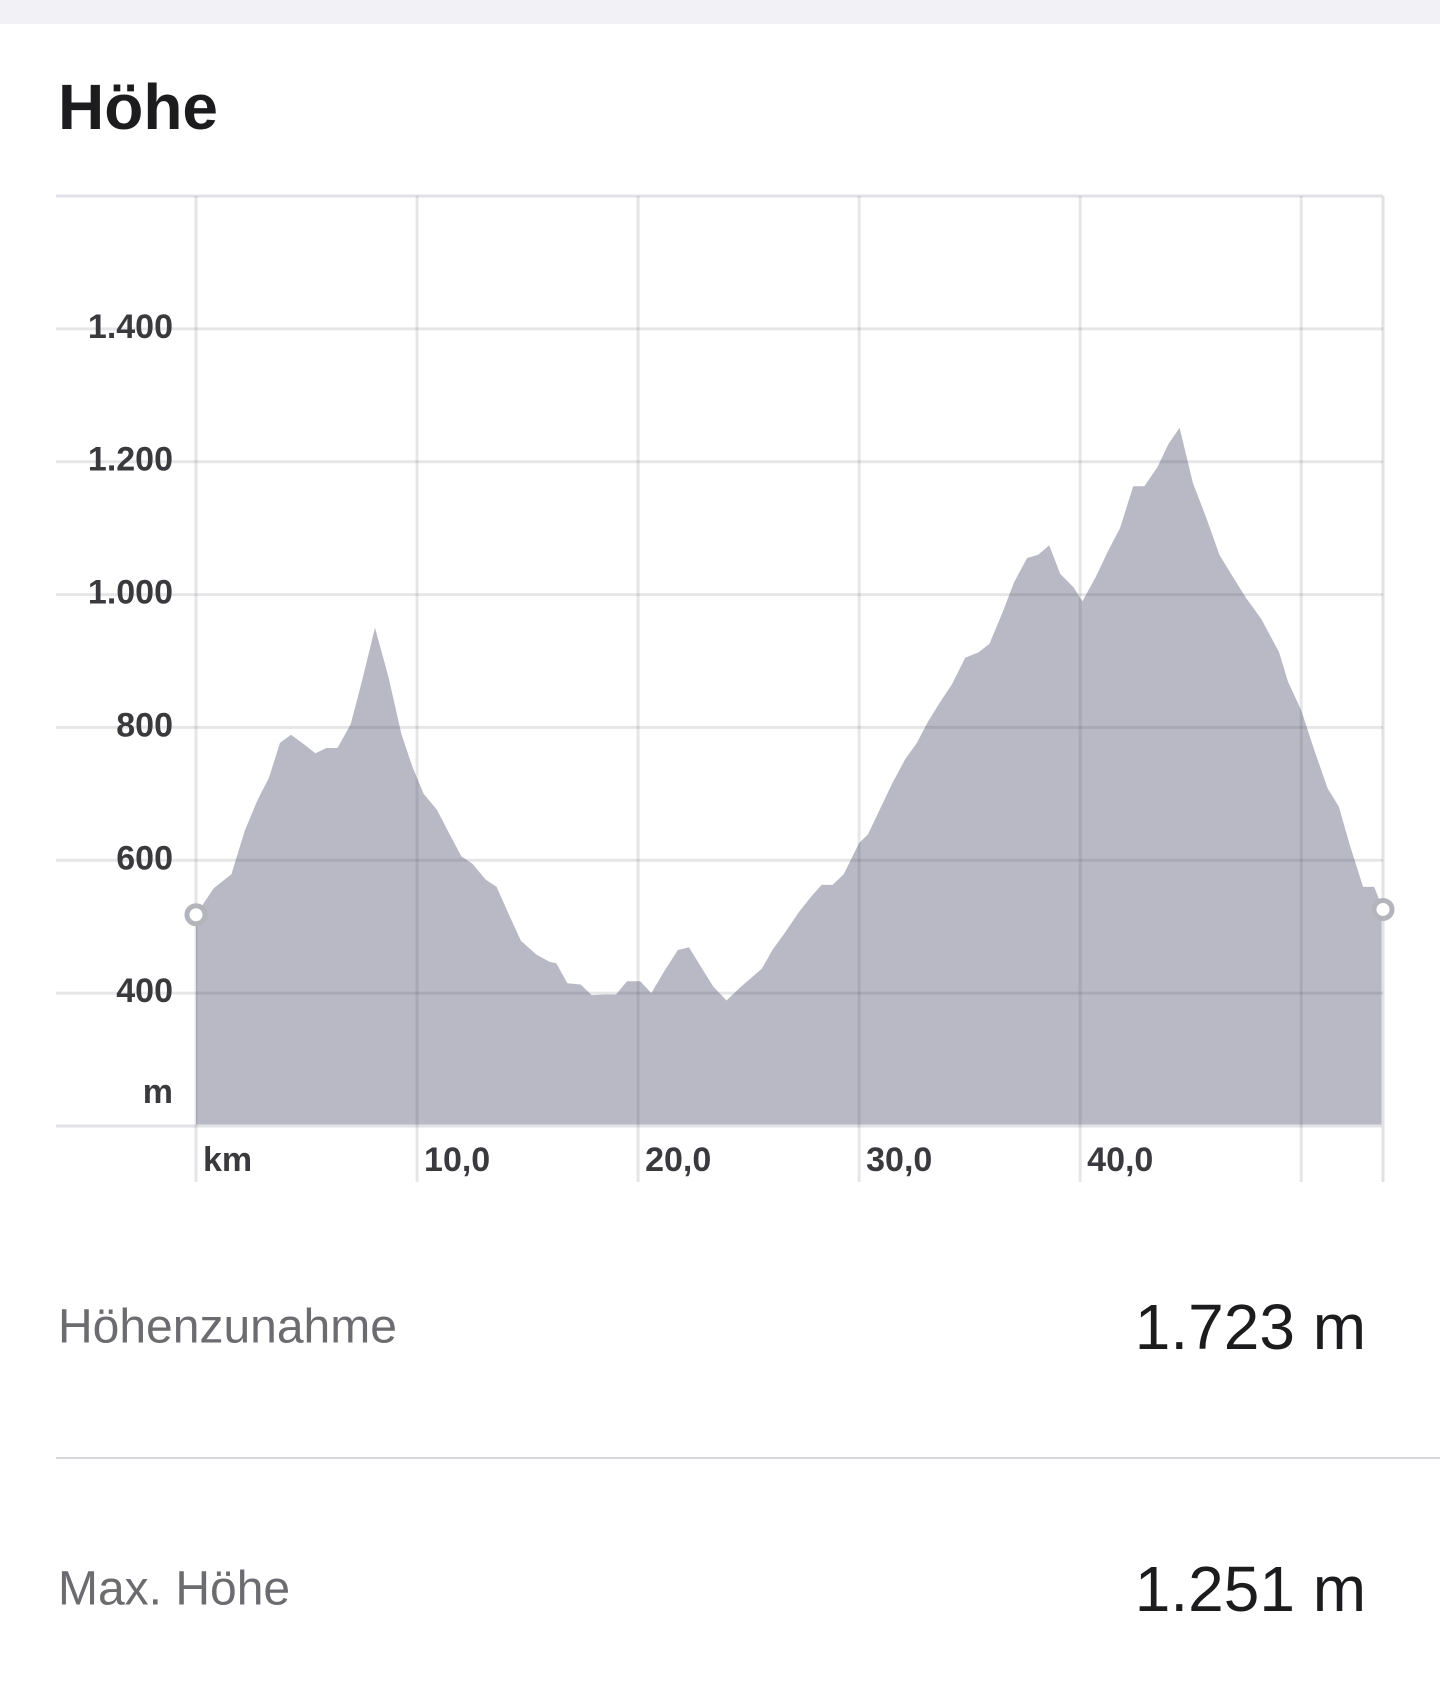  I want to click on stat-value: 1.723 m, so click(1250, 1327).